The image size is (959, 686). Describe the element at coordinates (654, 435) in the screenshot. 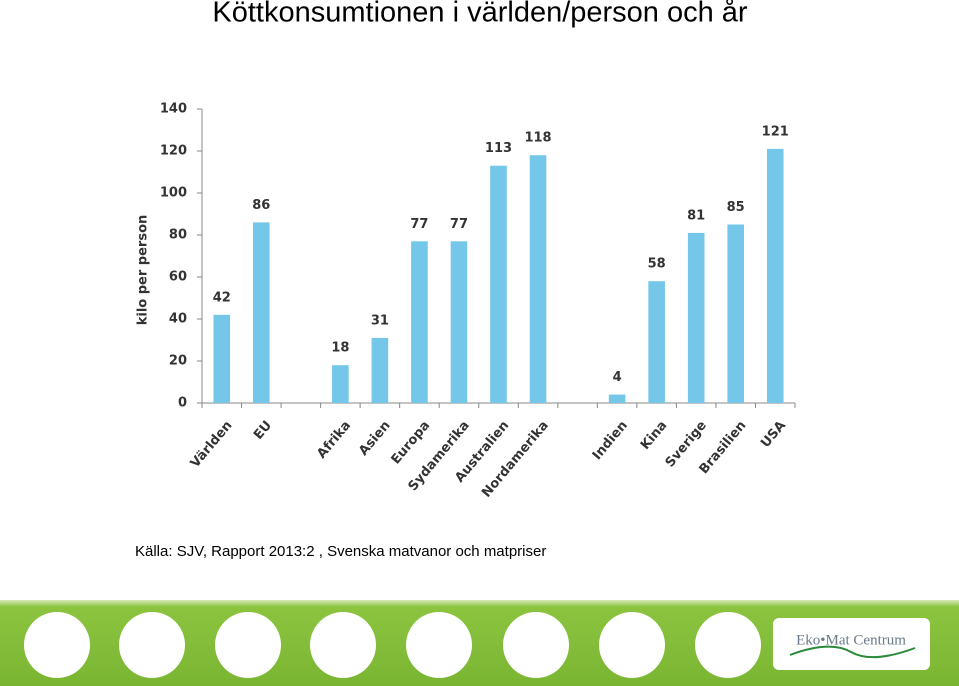

I see `x-tick-label: Kina` at that location.